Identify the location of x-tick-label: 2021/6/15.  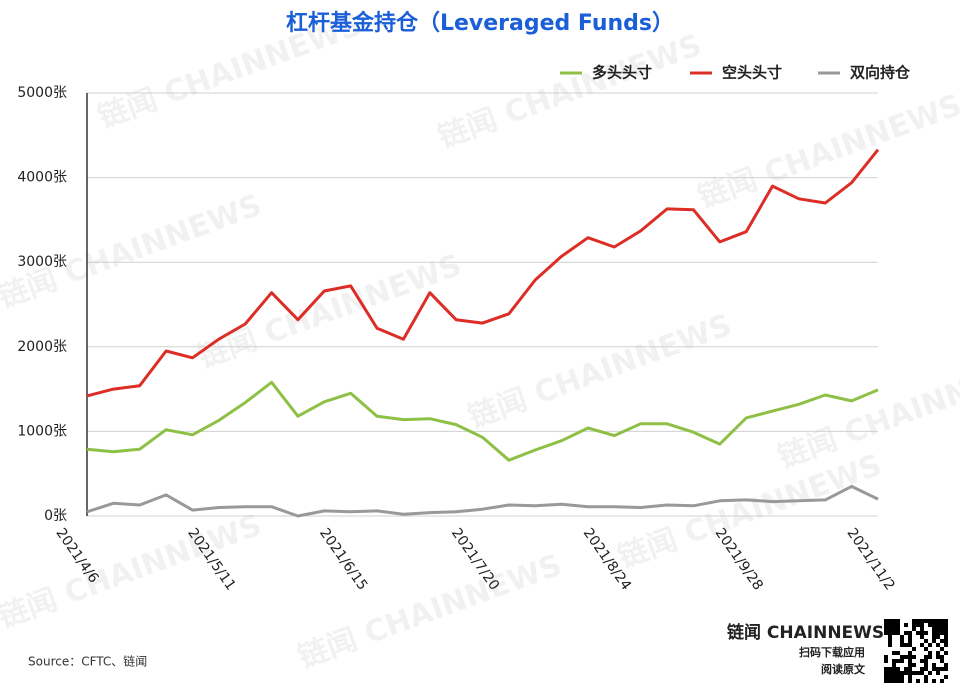
(343, 559).